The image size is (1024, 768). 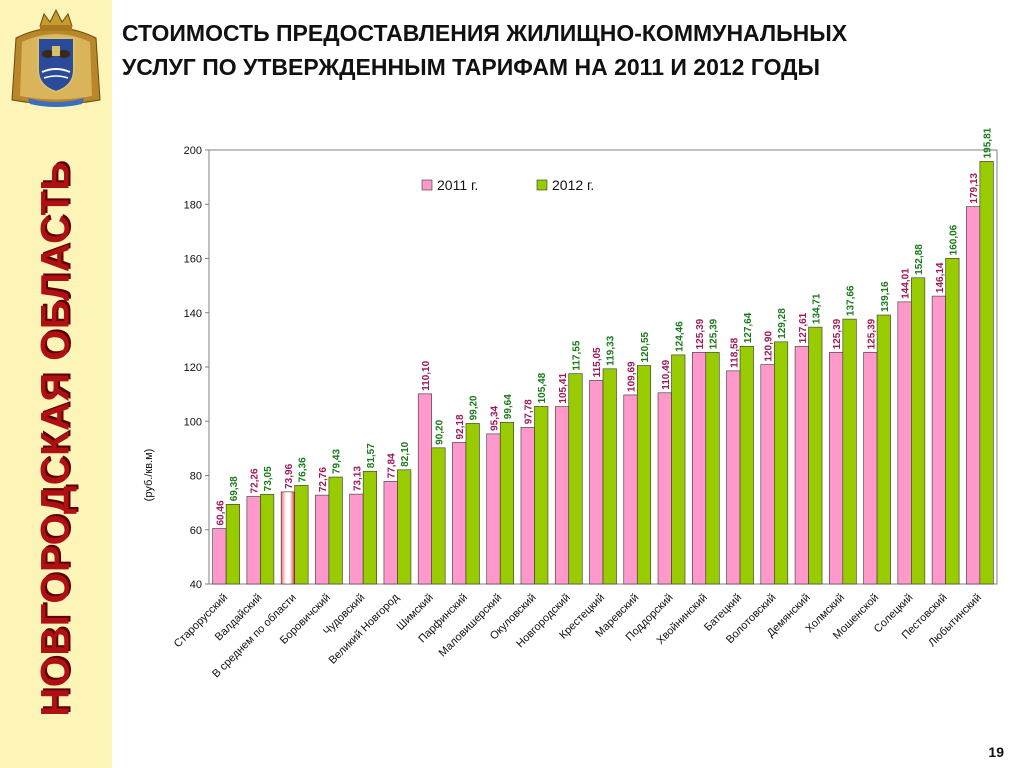 I want to click on data-label-2012-8: 99,20, so click(x=474, y=407).